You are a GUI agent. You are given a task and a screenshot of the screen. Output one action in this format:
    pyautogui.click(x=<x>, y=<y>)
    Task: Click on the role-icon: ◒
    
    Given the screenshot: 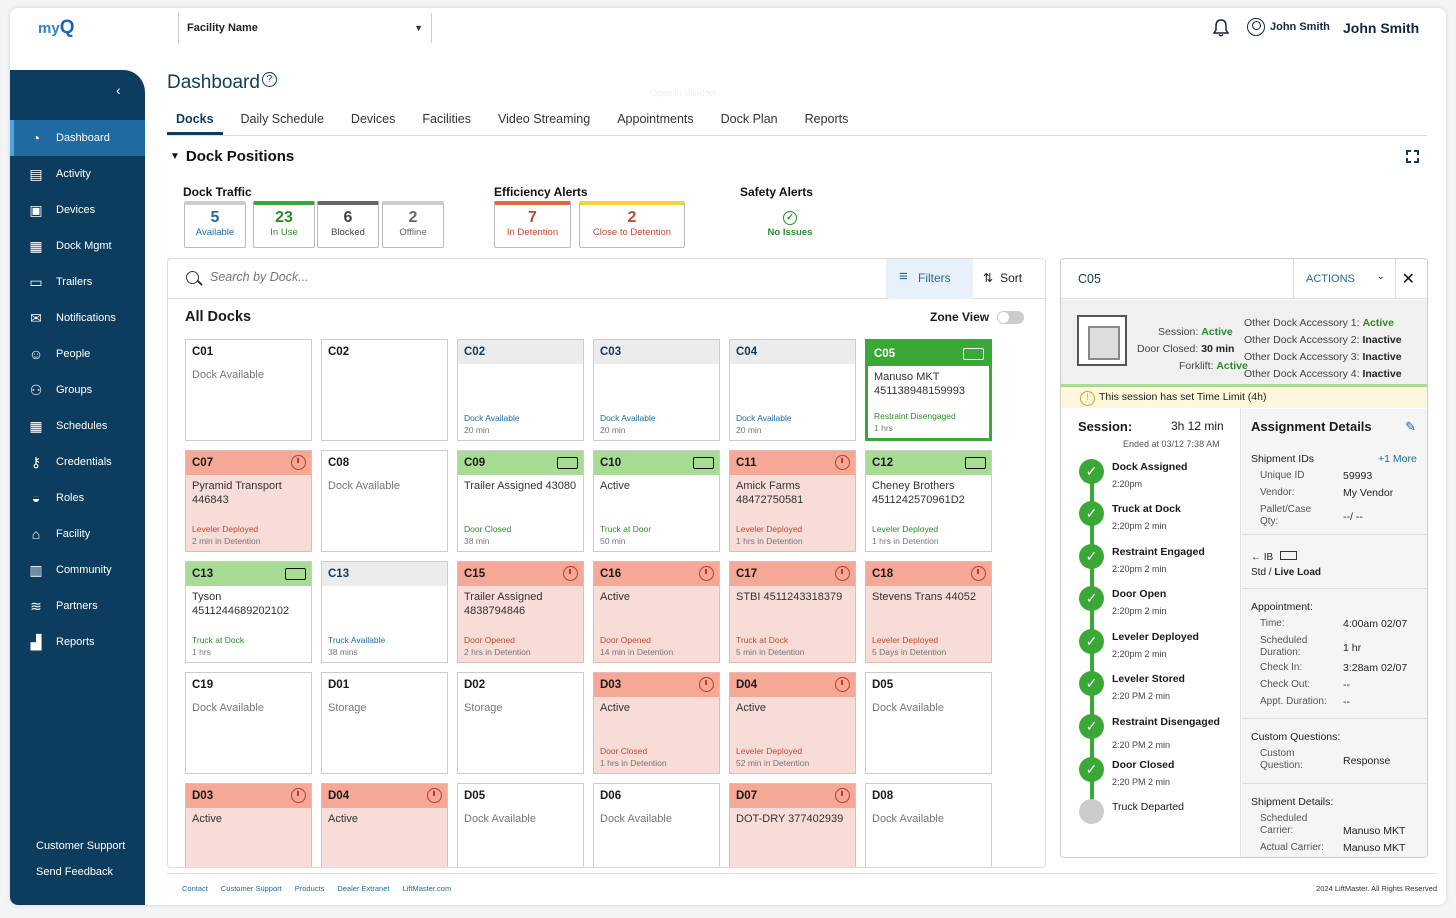 What is the action you would take?
    pyautogui.click(x=36, y=498)
    